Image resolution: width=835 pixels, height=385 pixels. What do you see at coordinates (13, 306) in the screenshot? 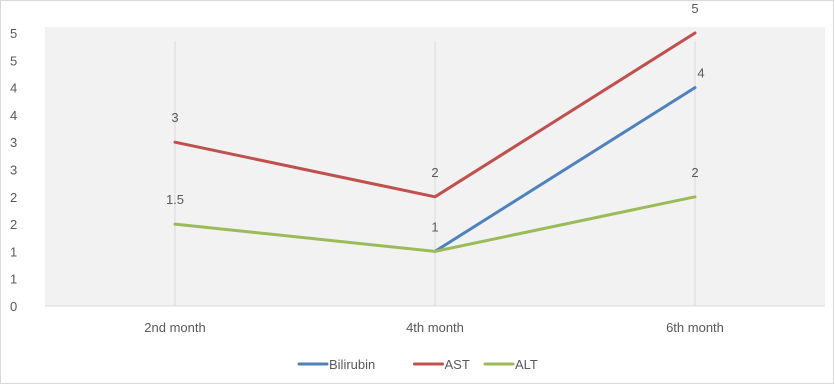
I see `y-tick-label: 0` at bounding box center [13, 306].